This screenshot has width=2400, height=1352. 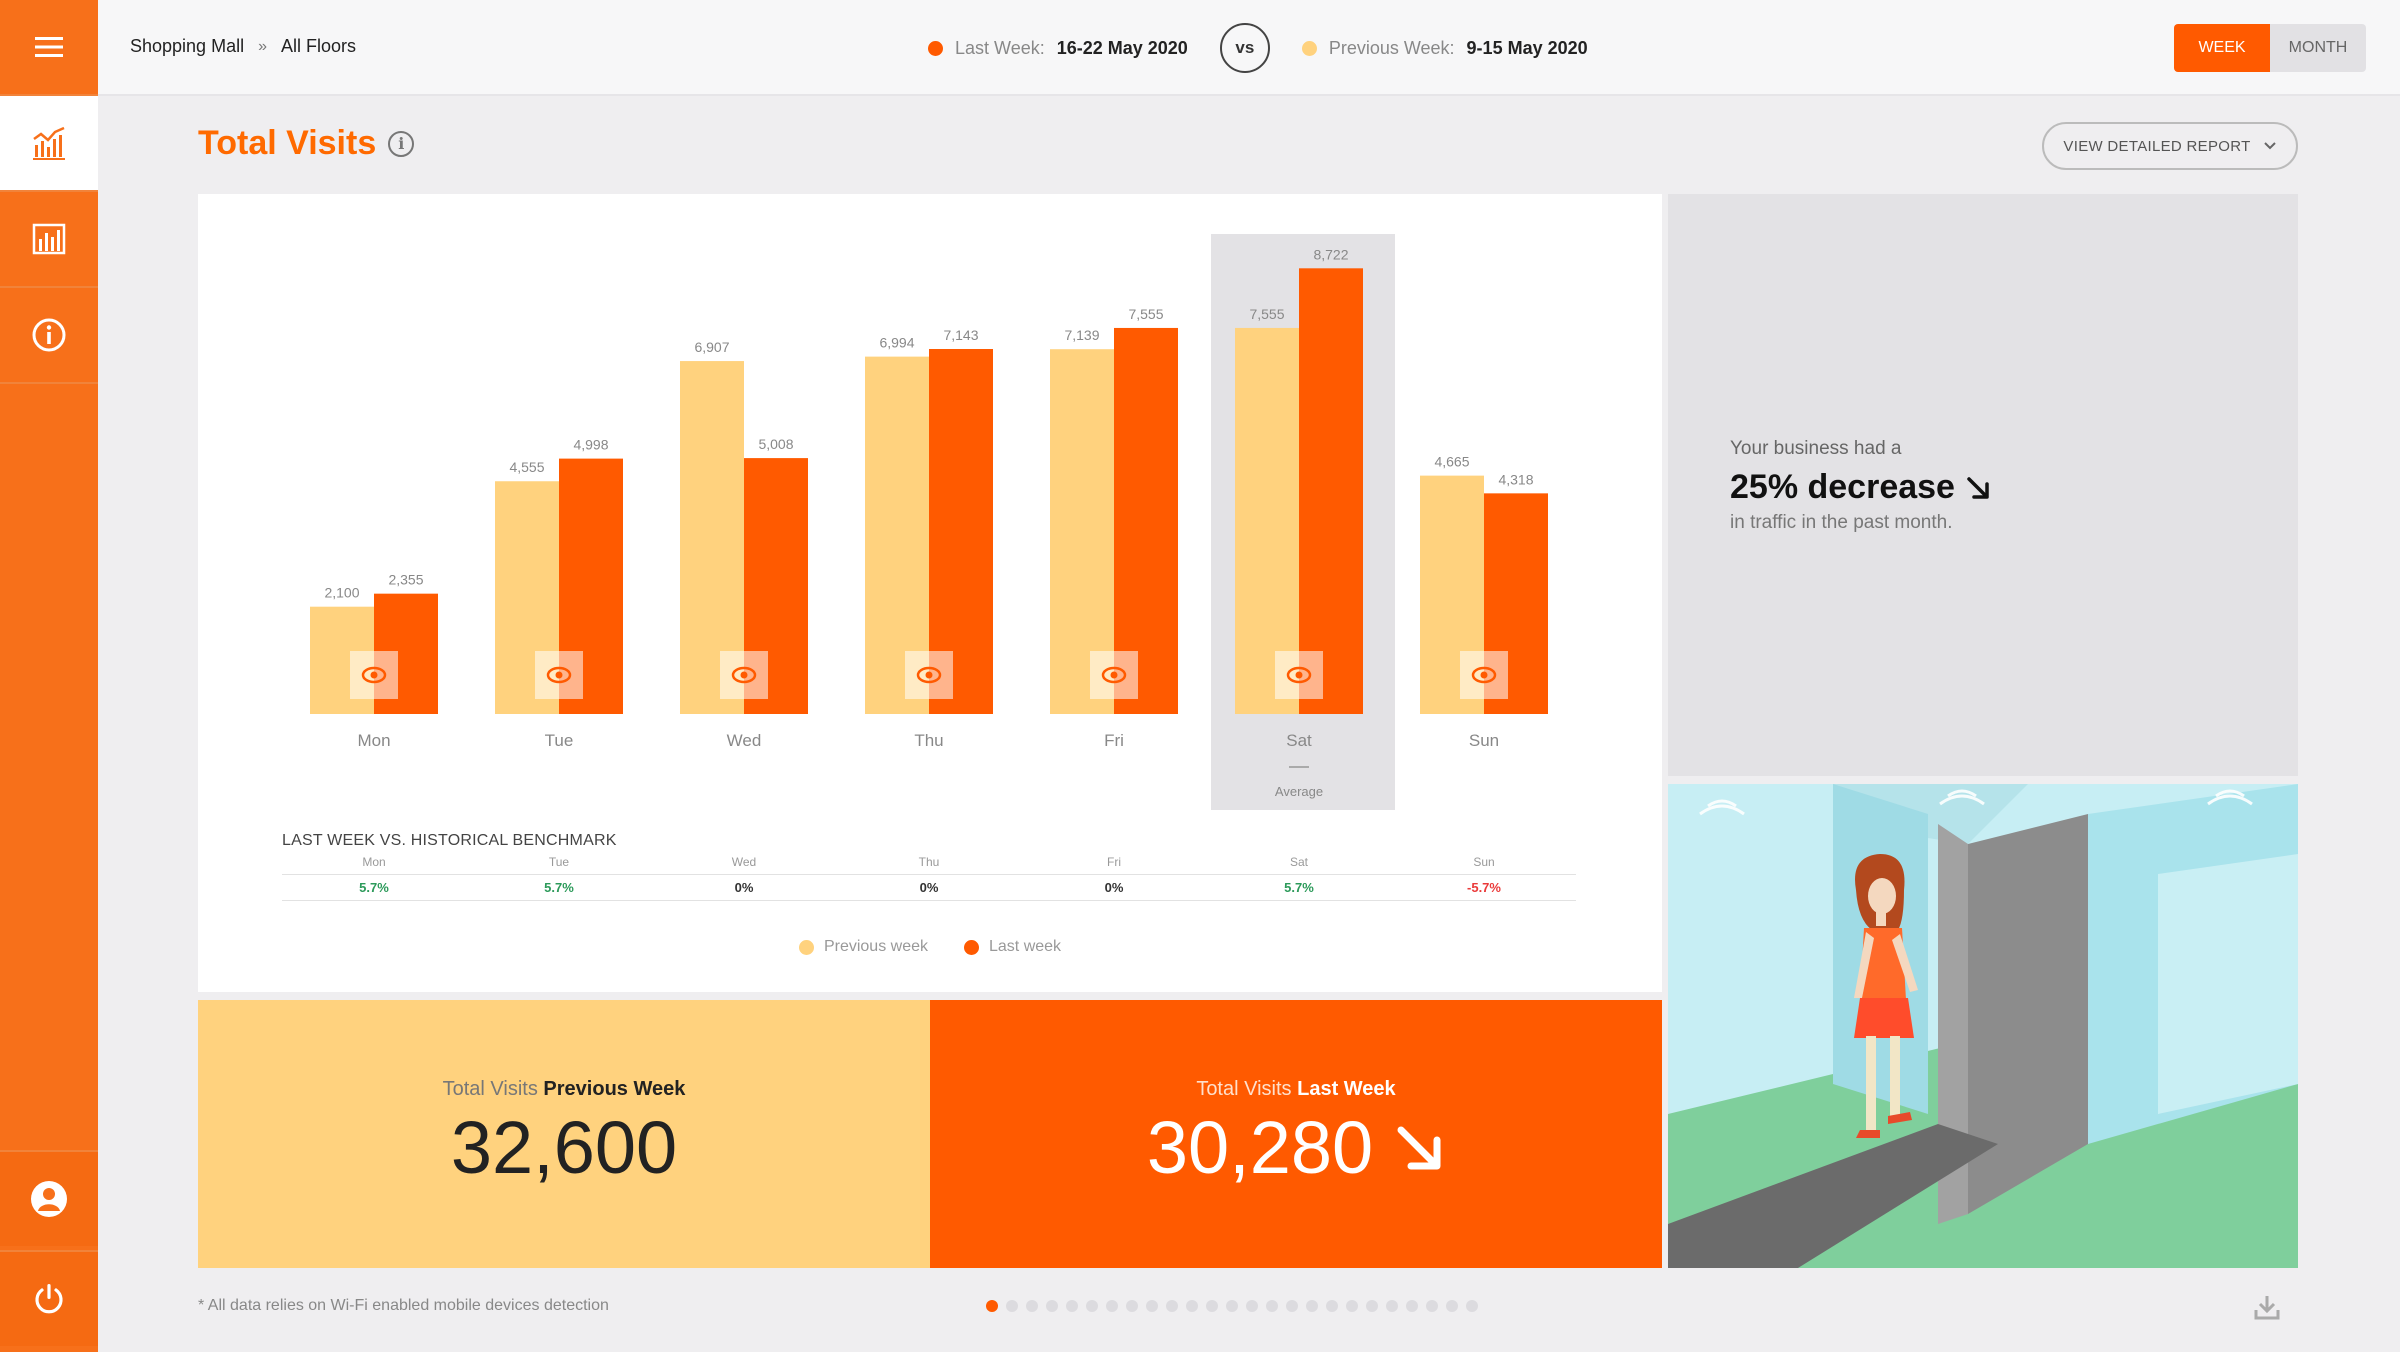 What do you see at coordinates (490, 1089) in the screenshot?
I see `total-previous-light: Total Visits` at bounding box center [490, 1089].